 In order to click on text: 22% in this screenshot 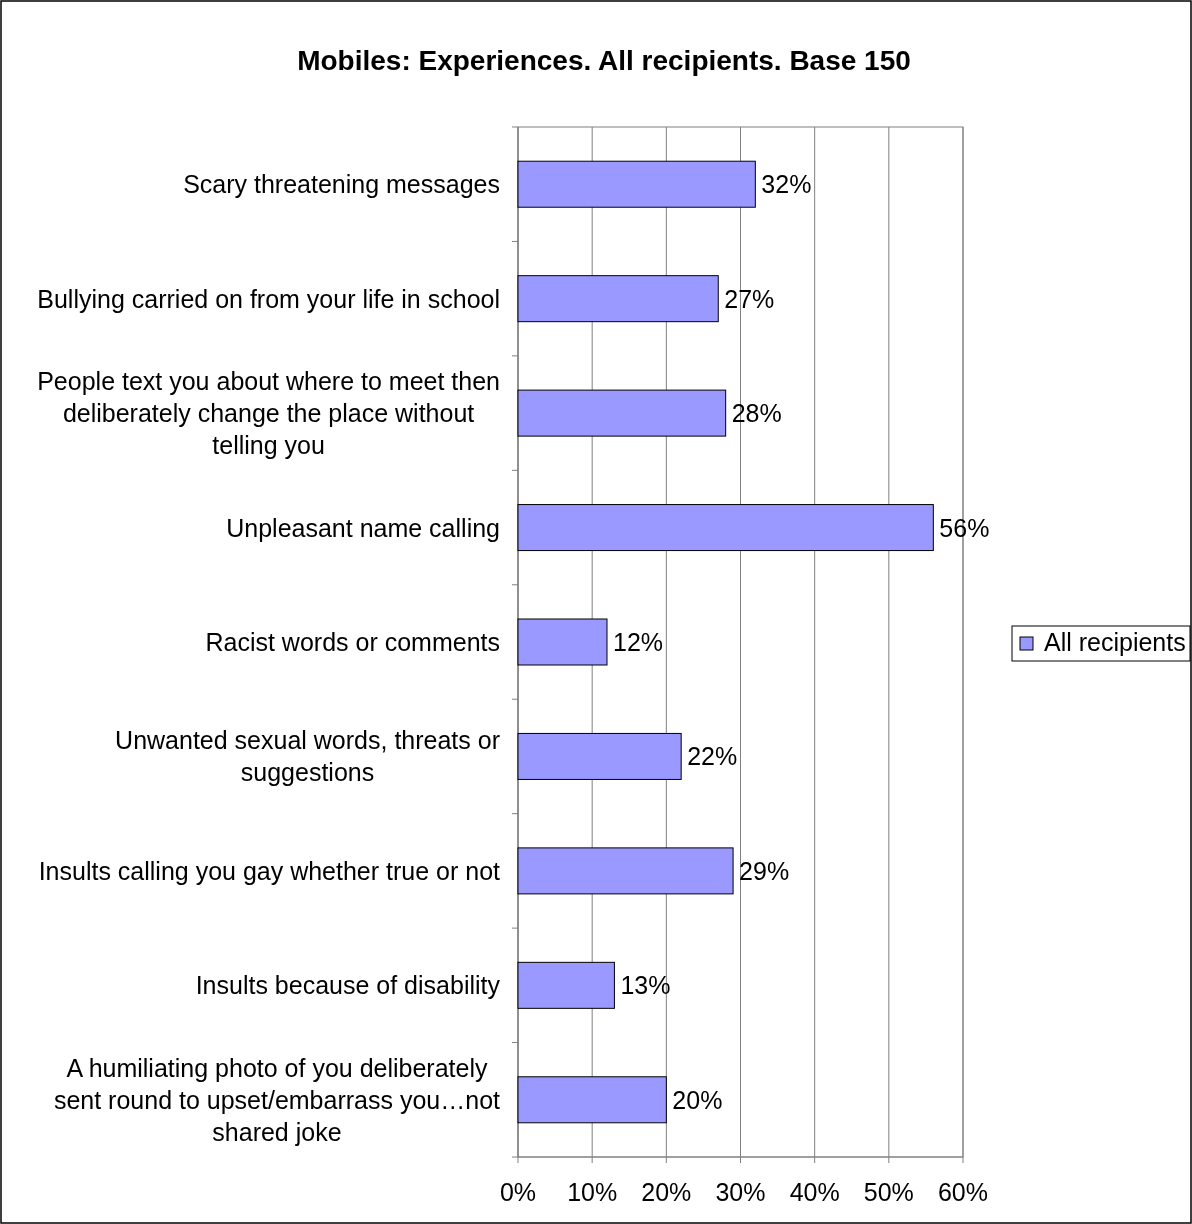, I will do `click(712, 756)`.